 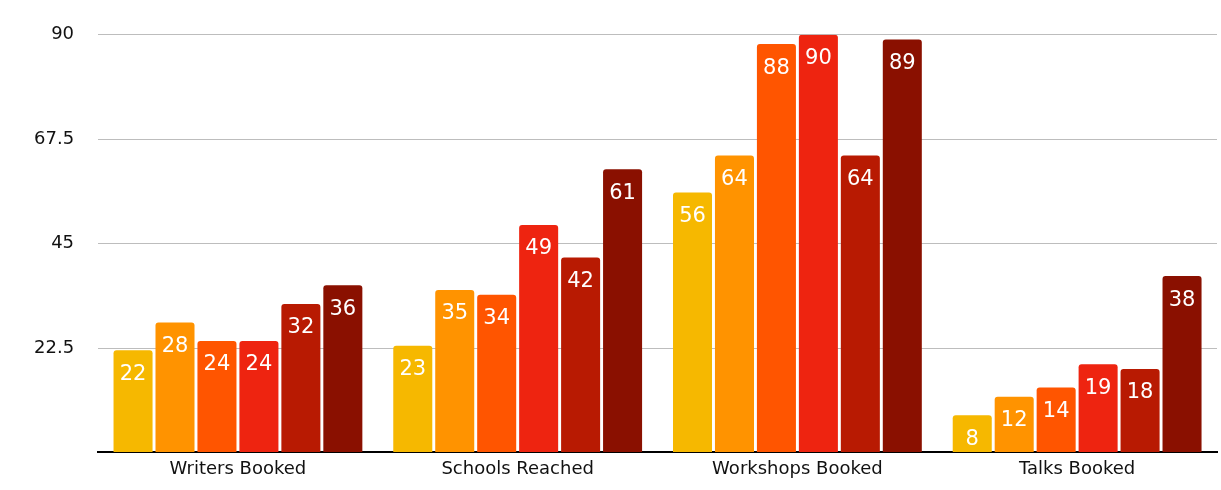 I want to click on data-label: 89, so click(x=902, y=61).